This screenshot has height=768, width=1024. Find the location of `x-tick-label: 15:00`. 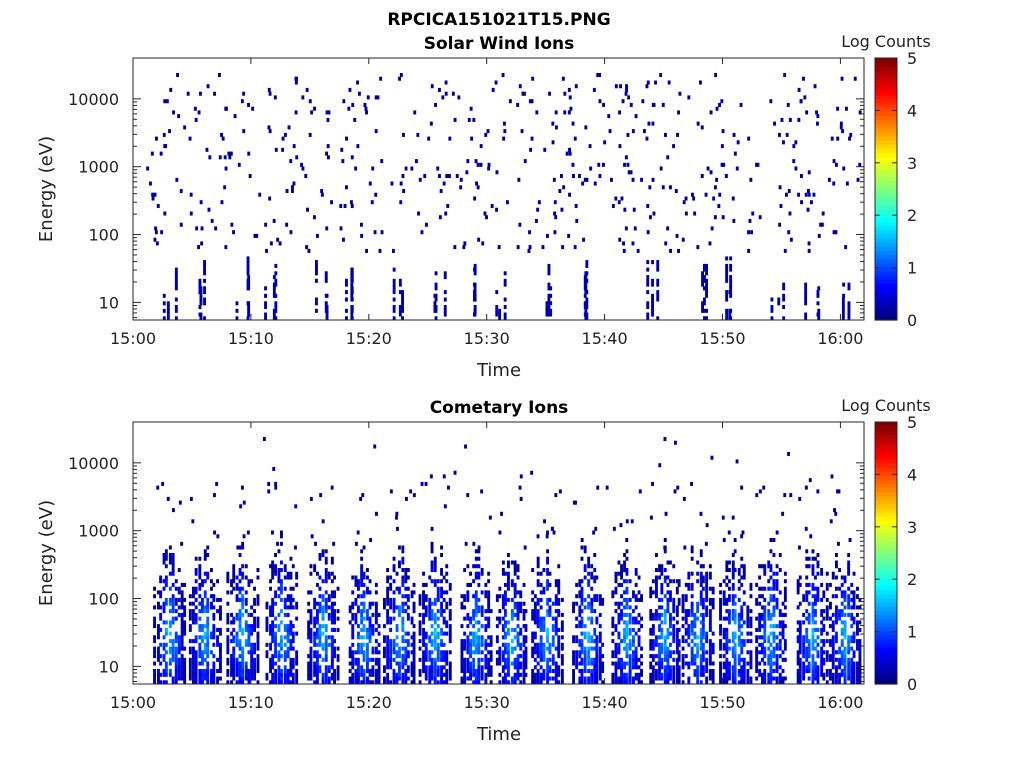

x-tick-label: 15:00 is located at coordinates (133, 702).